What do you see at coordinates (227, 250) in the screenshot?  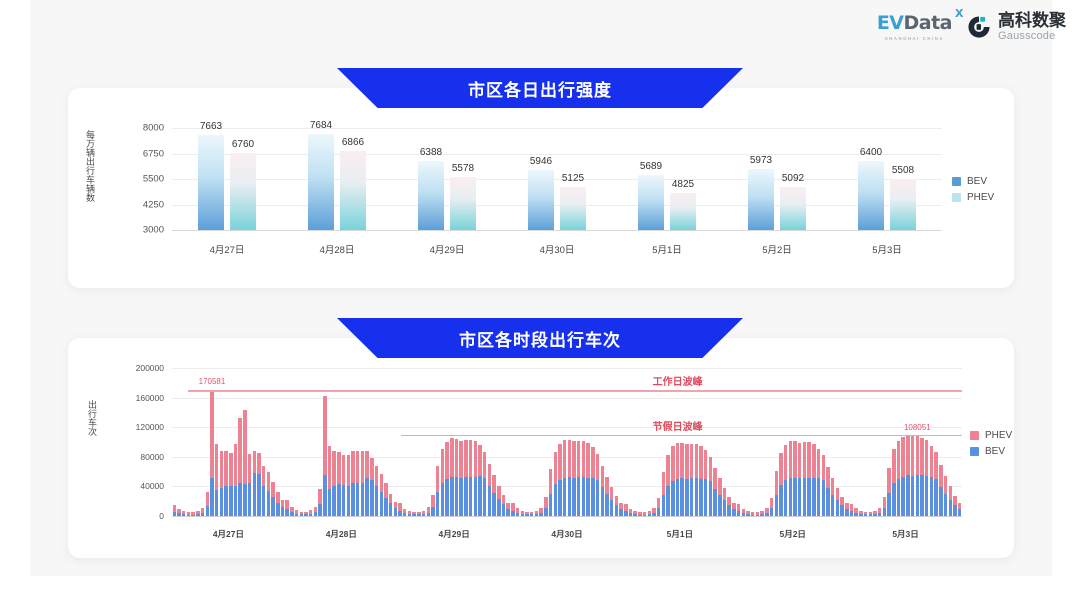 I see `chart1-x-tick-0: 4月27日` at bounding box center [227, 250].